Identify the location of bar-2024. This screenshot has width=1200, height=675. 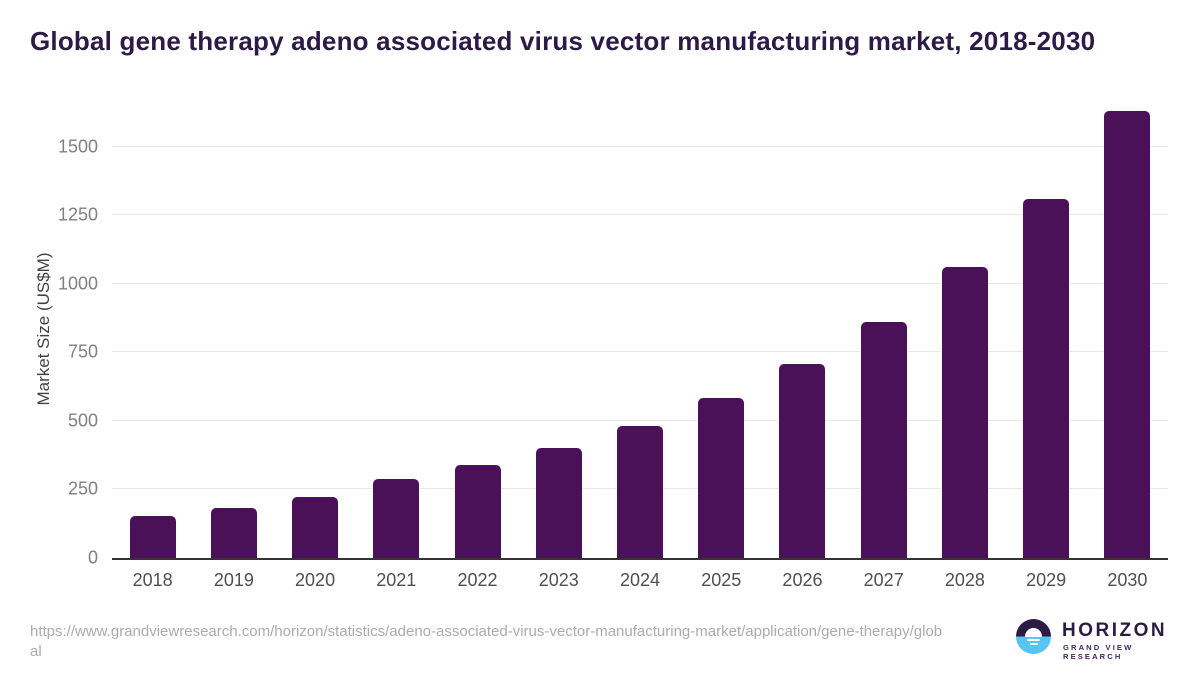
(640, 491).